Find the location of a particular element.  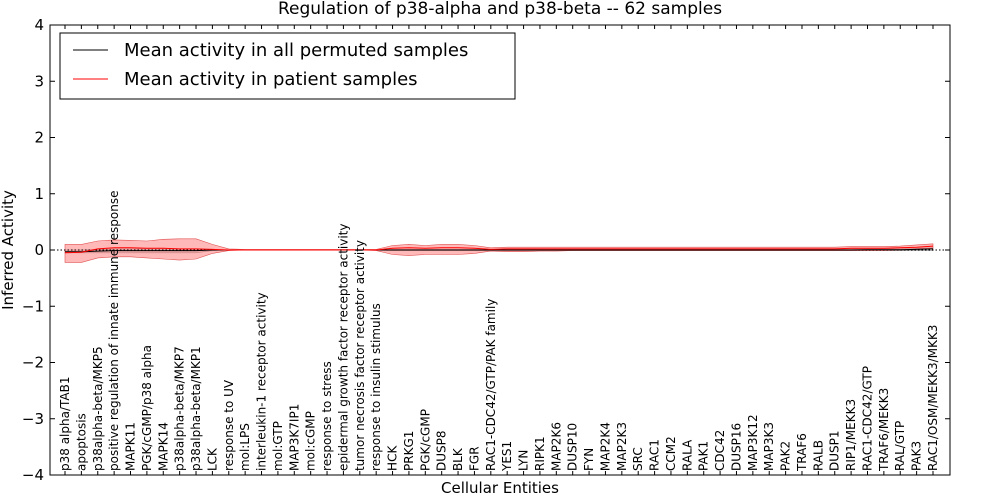

x-category-label: MAPK11 is located at coordinates (131, 446).